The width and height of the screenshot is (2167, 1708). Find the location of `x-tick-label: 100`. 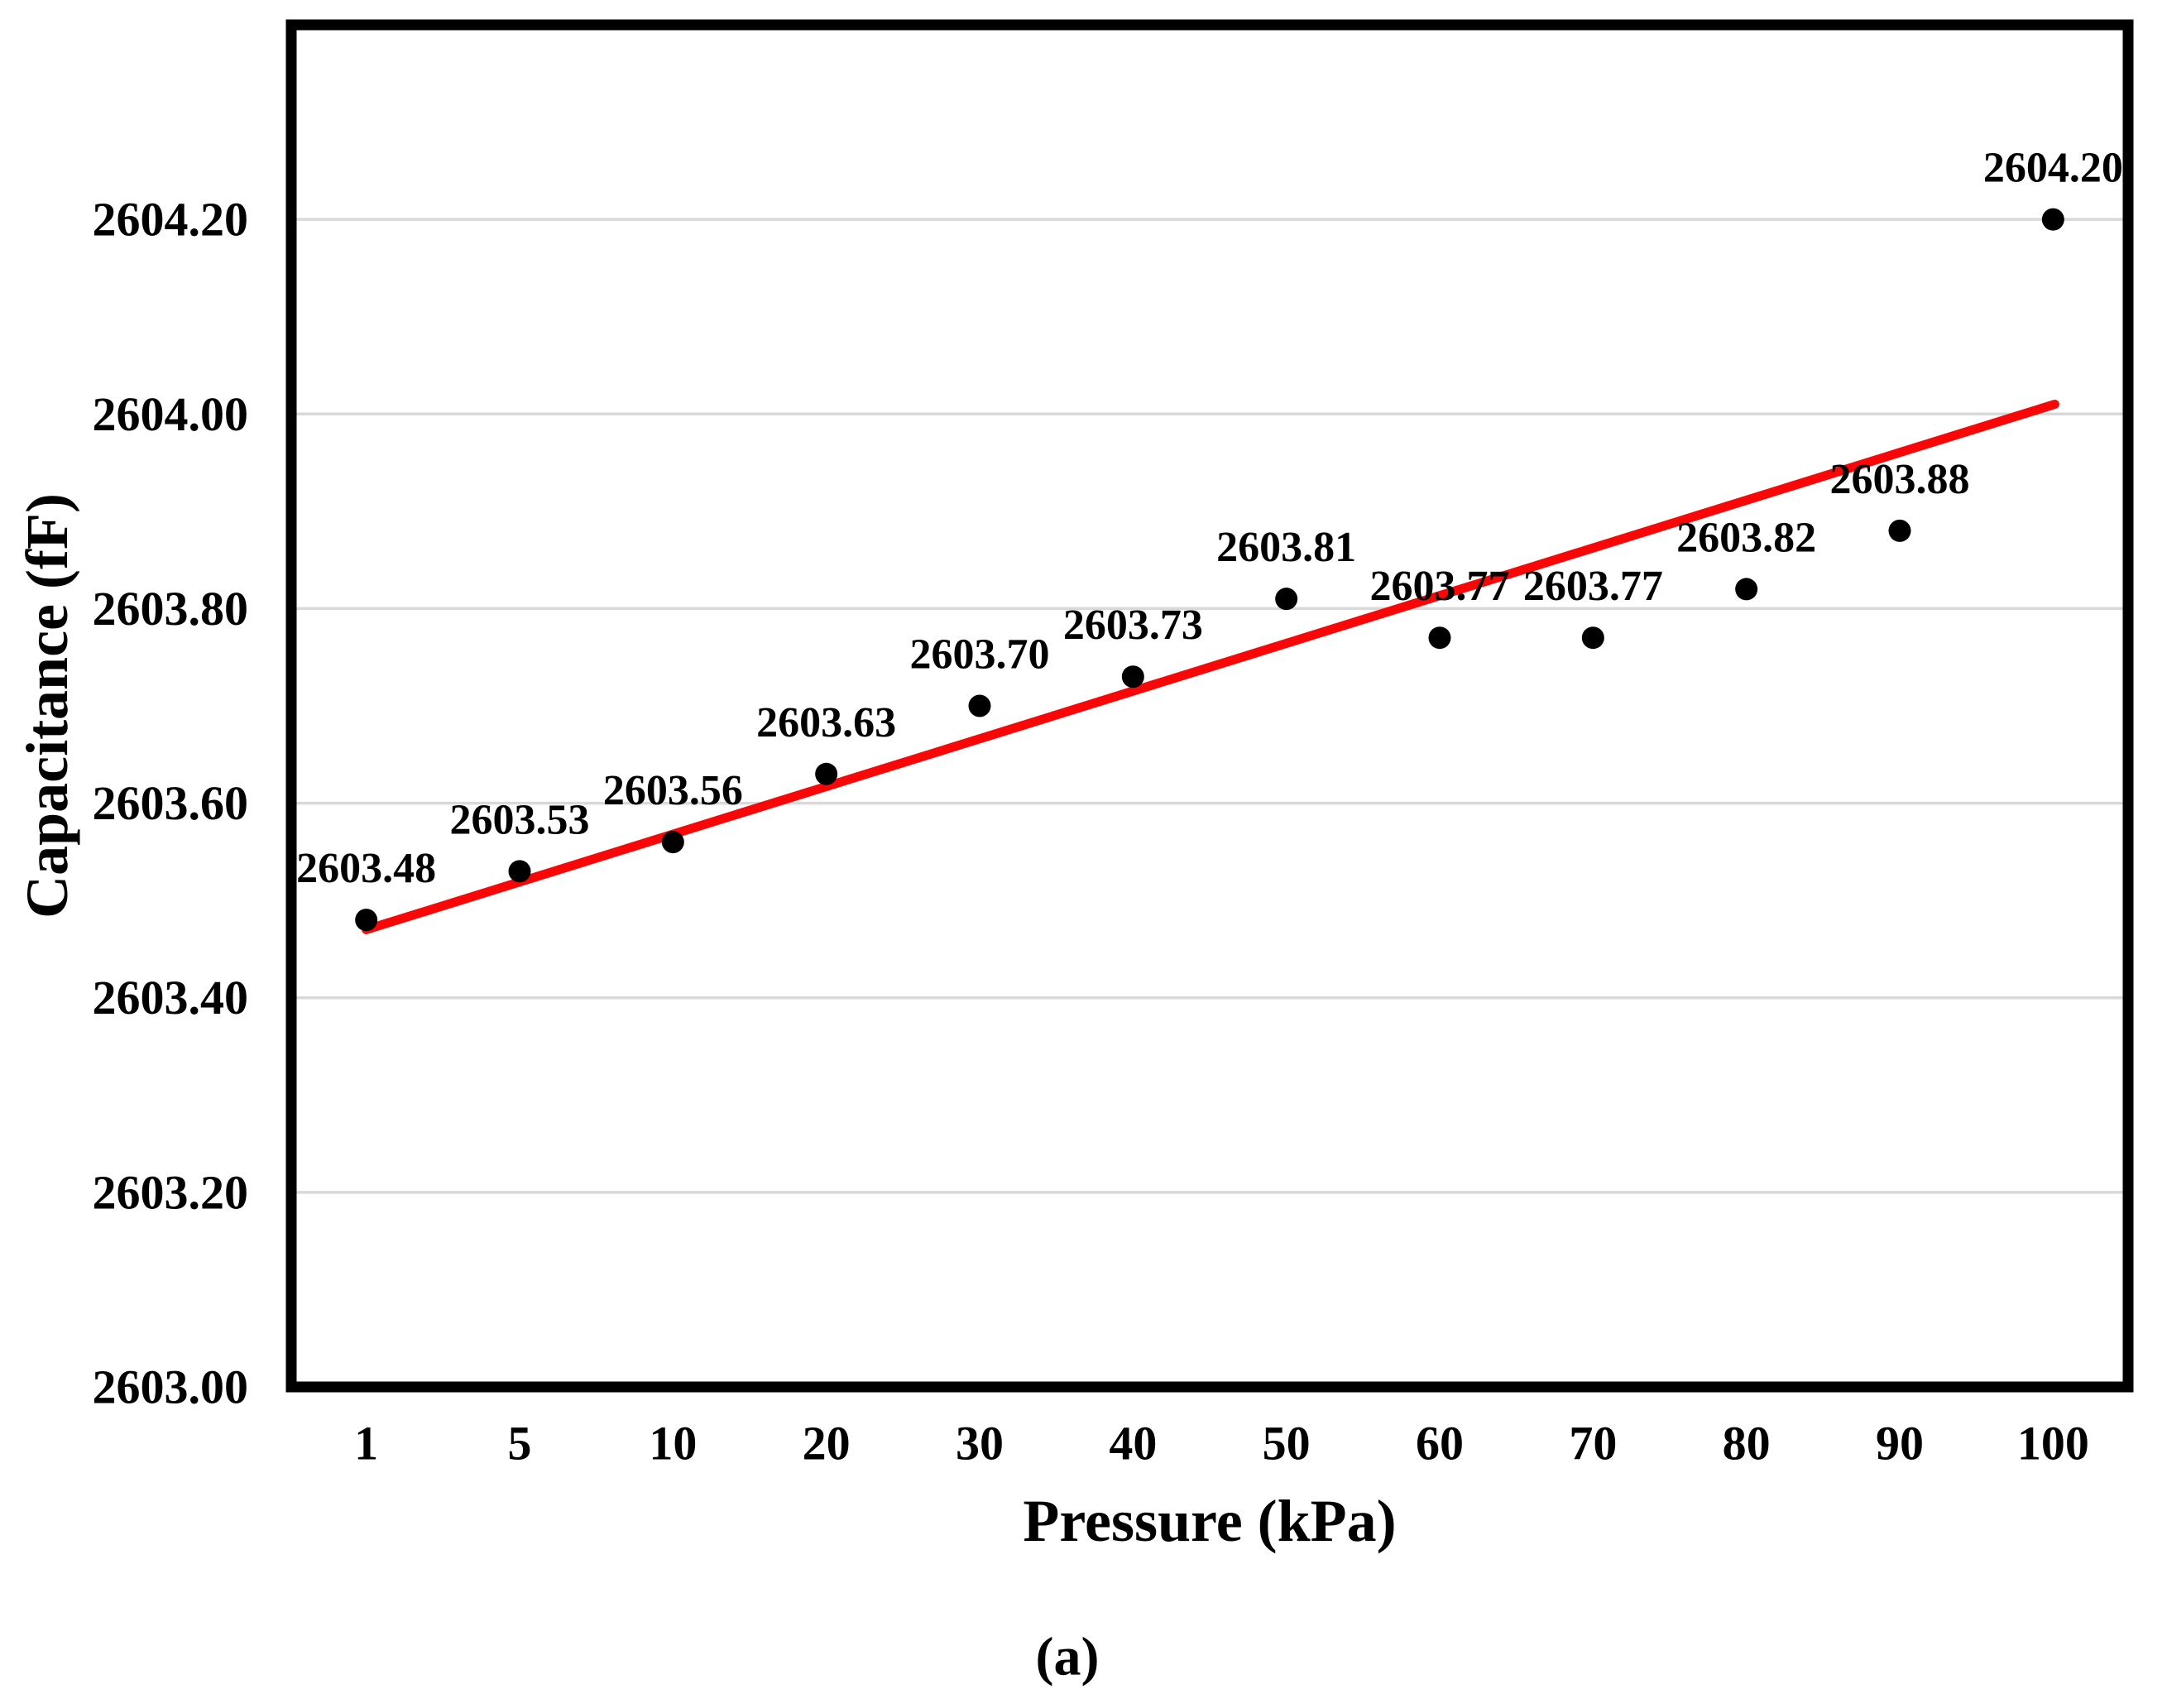

x-tick-label: 100 is located at coordinates (2053, 1444).